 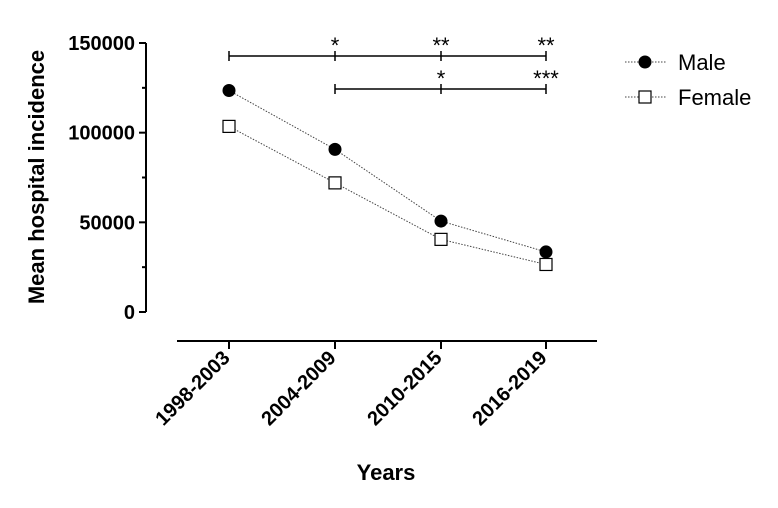 I want to click on y-tick-label: 150000, so click(x=101, y=44).